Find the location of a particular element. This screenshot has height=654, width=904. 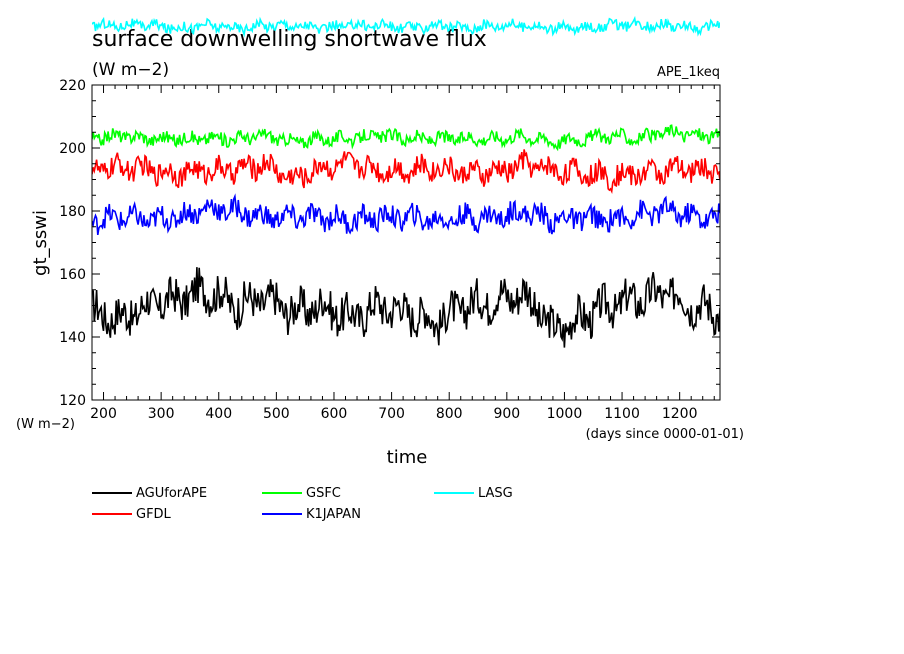

x-tick-label: 600 is located at coordinates (334, 414).